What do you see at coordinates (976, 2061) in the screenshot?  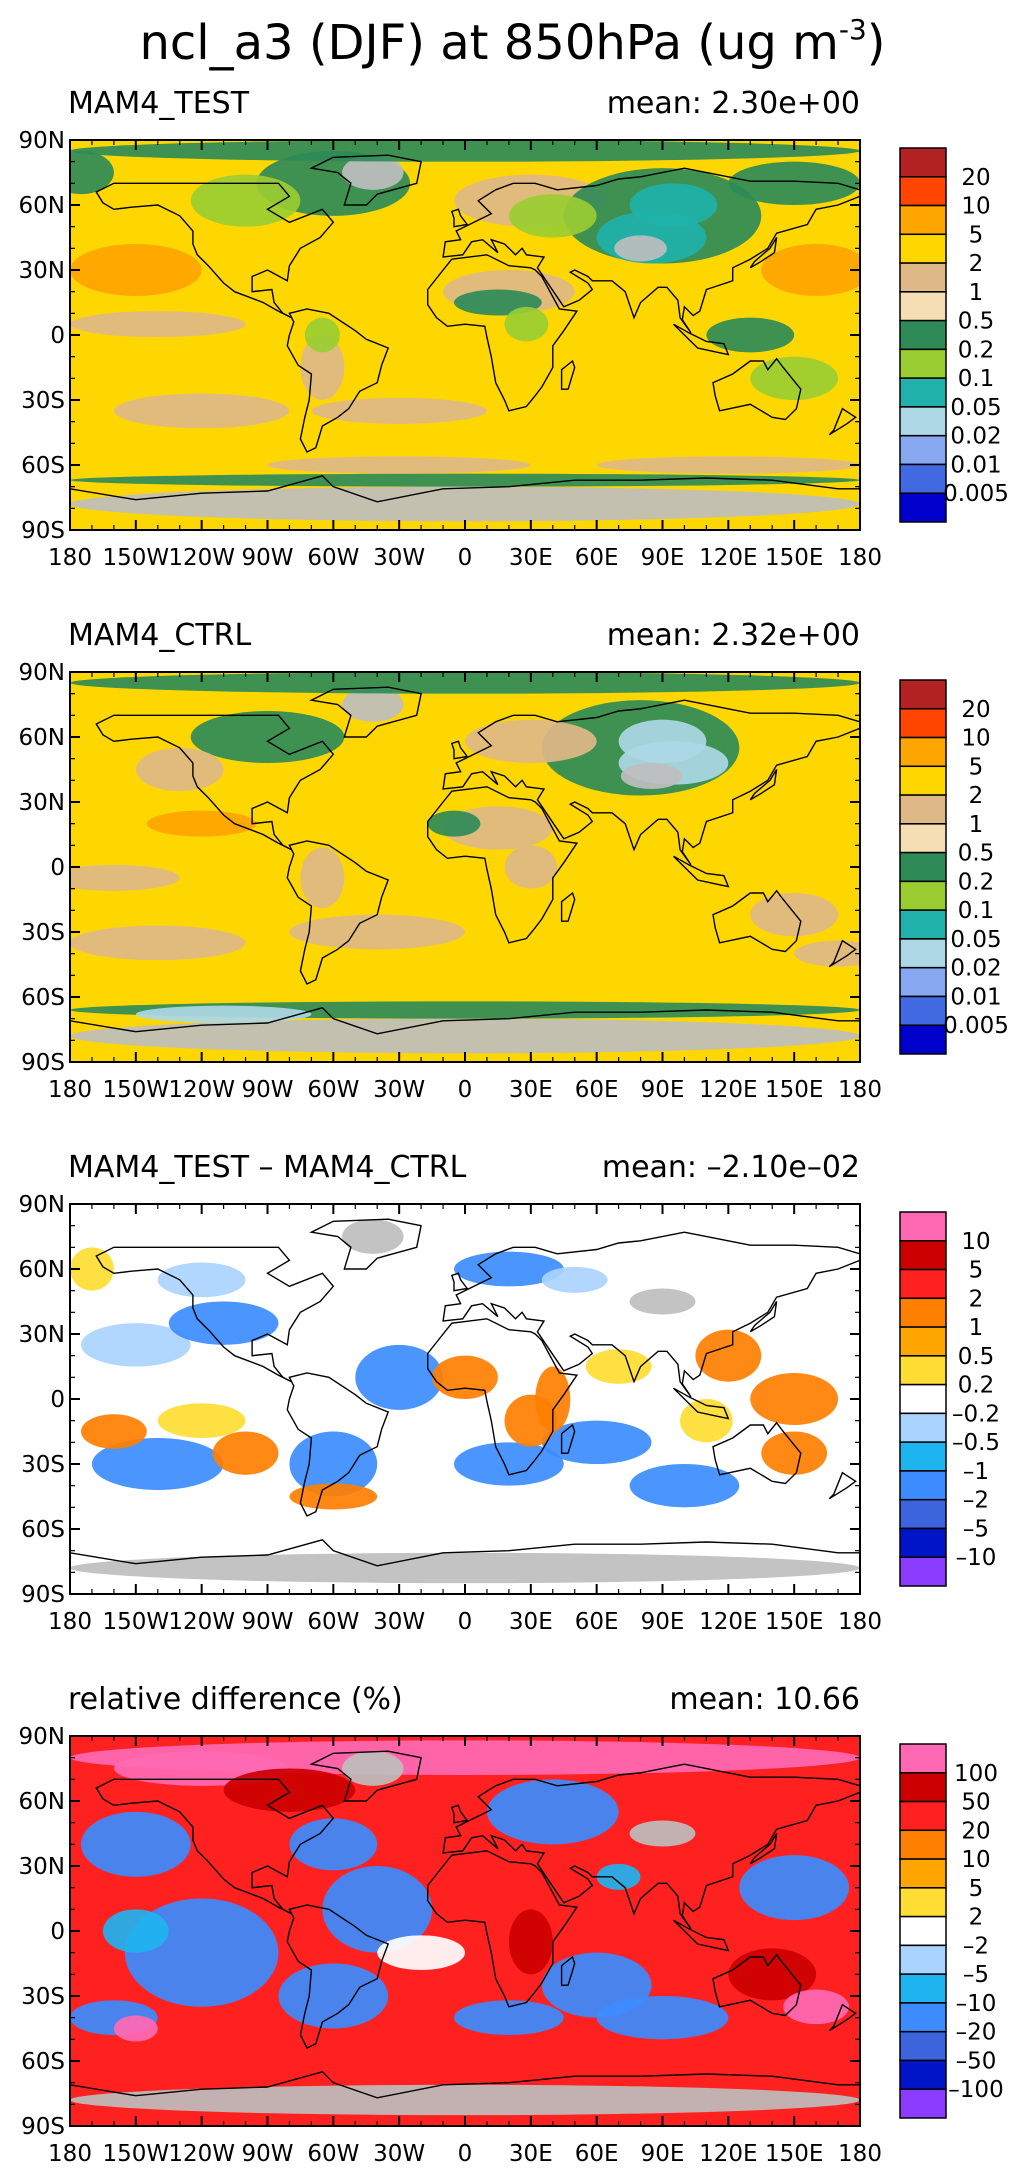 I see `legend-label: –50` at bounding box center [976, 2061].